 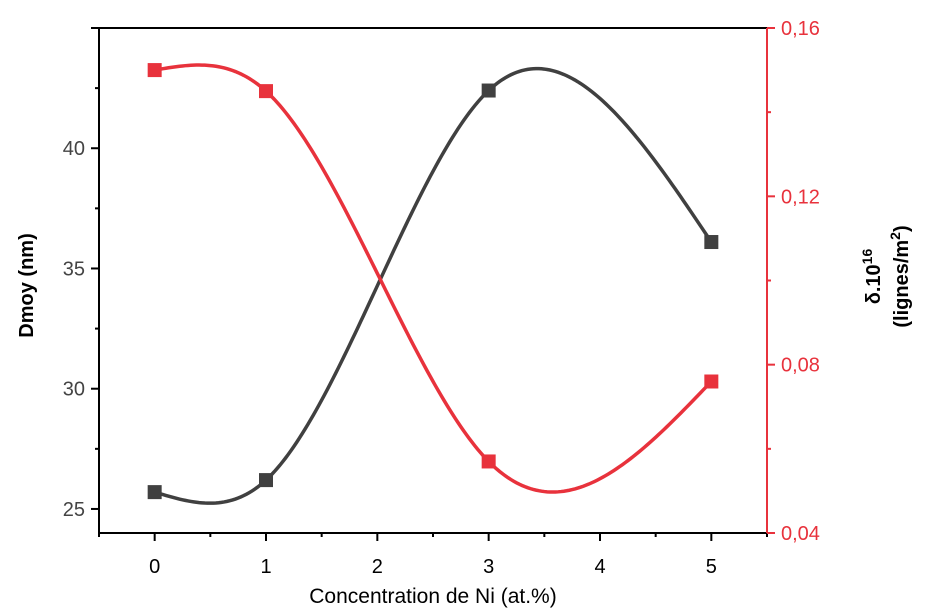 I want to click on x-tick-label: 5, so click(x=711, y=567).